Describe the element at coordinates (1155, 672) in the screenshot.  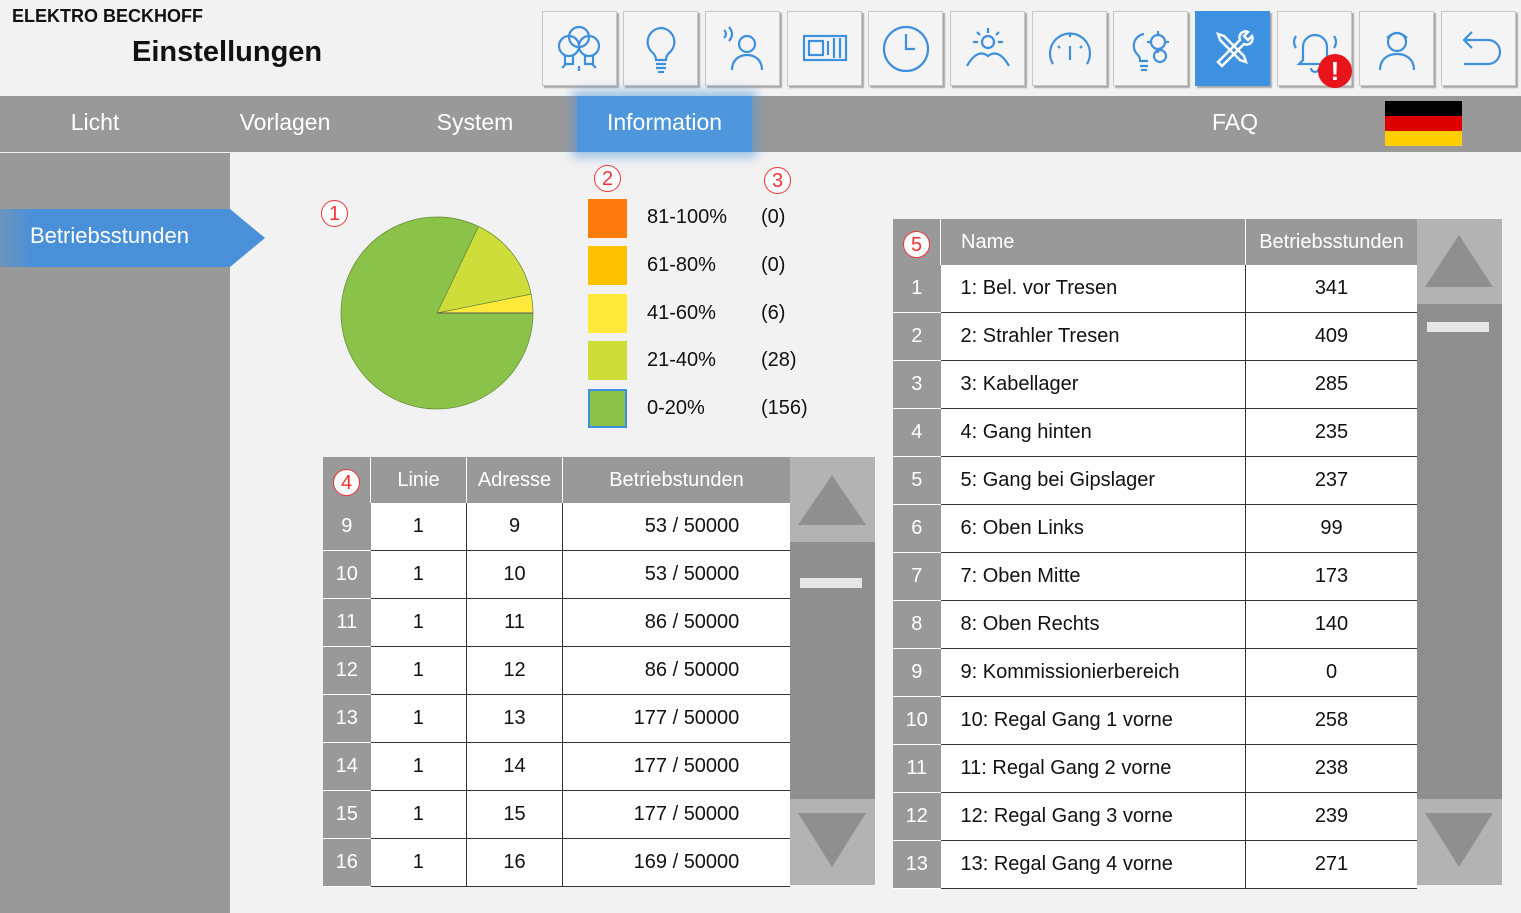
I see `table-row: 9 9: Kommissionierbereich 0` at that location.